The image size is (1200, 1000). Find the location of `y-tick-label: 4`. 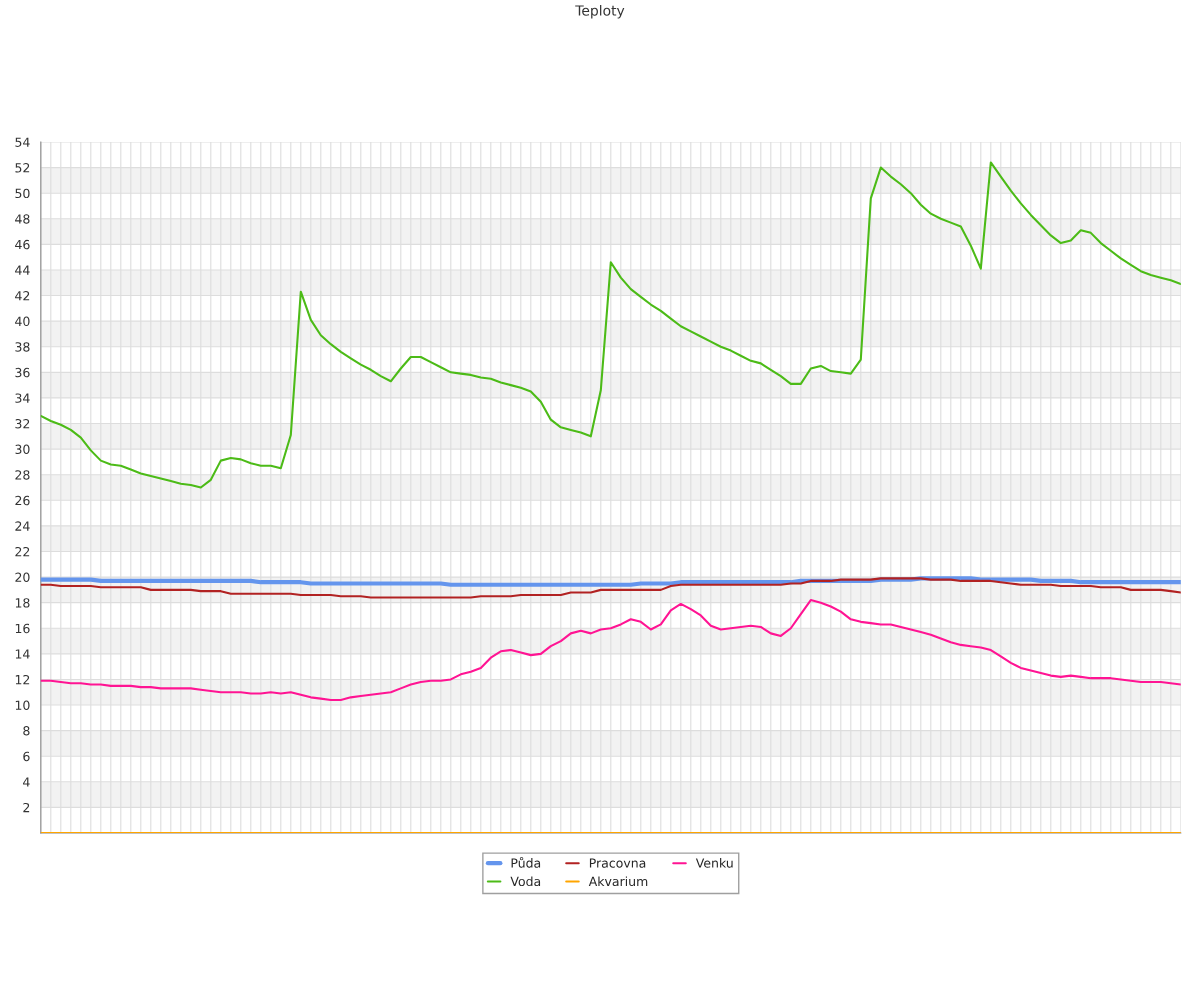

y-tick-label: 4 is located at coordinates (26, 782).